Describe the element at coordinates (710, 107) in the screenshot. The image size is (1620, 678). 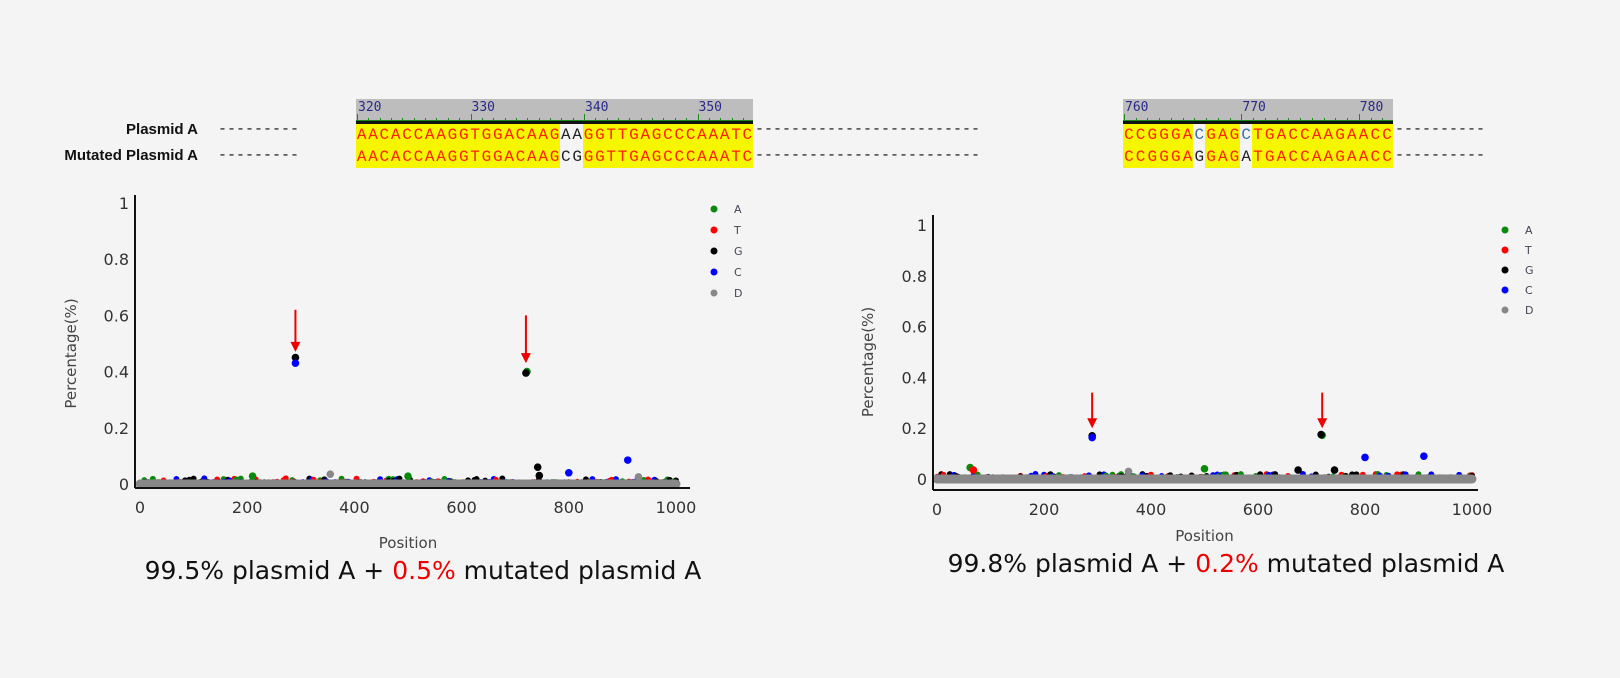
I see `ruler-label: 350` at that location.